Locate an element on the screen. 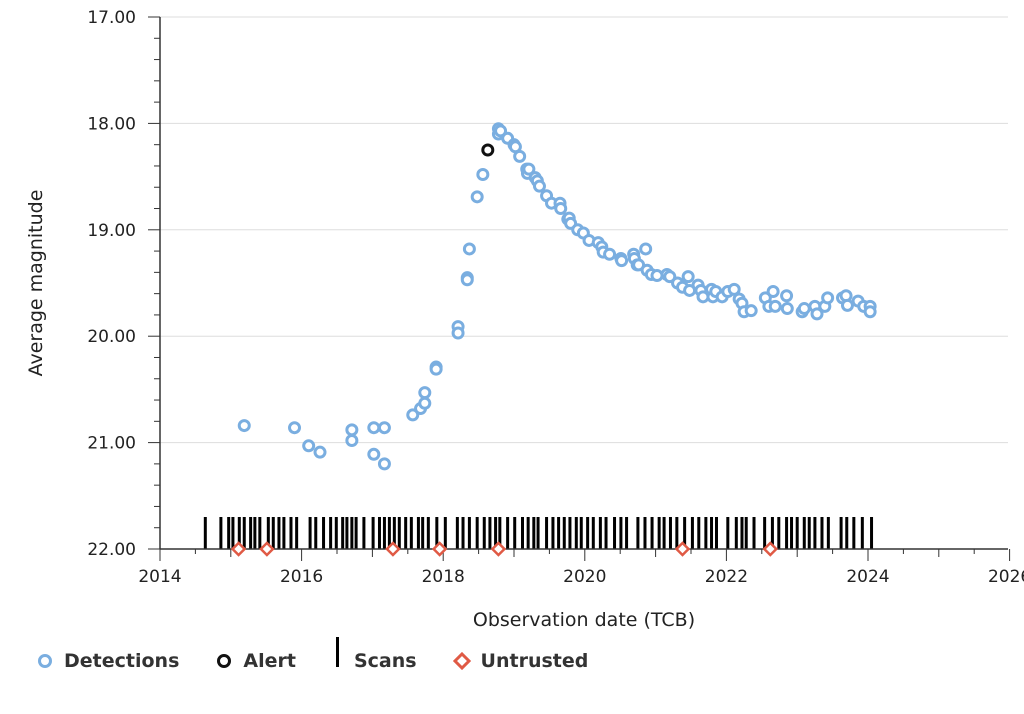 Image resolution: width=1024 pixels, height=714 pixels. y-tick-label: 20.00 is located at coordinates (111, 337).